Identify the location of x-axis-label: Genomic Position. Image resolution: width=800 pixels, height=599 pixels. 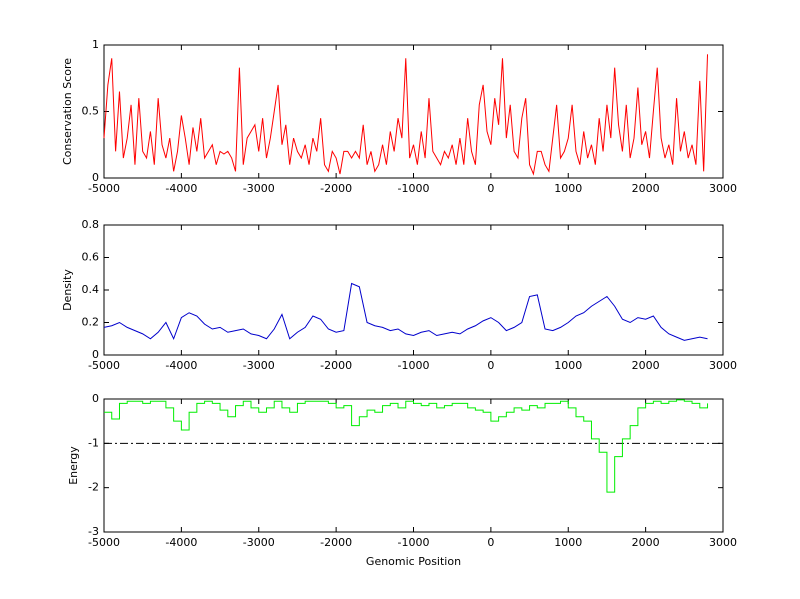
(413, 561).